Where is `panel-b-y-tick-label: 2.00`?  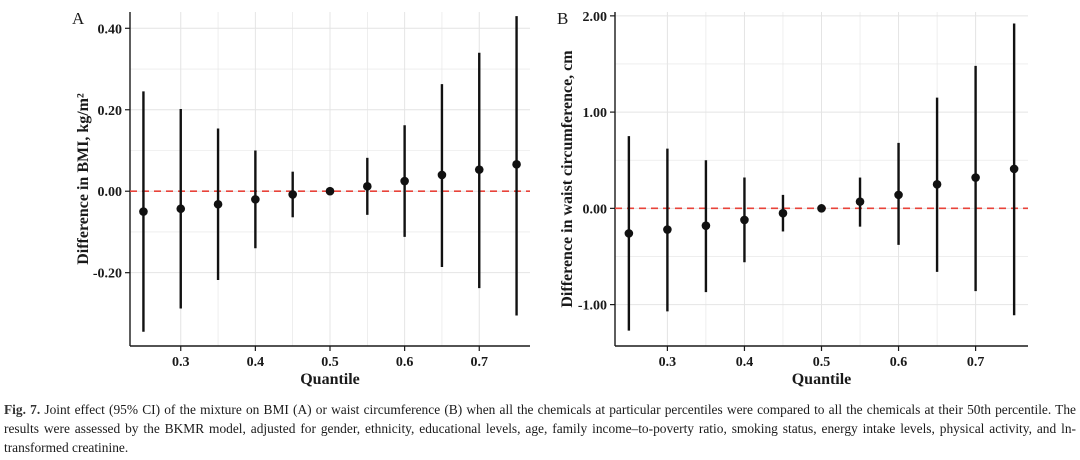 panel-b-y-tick-label: 2.00 is located at coordinates (595, 17).